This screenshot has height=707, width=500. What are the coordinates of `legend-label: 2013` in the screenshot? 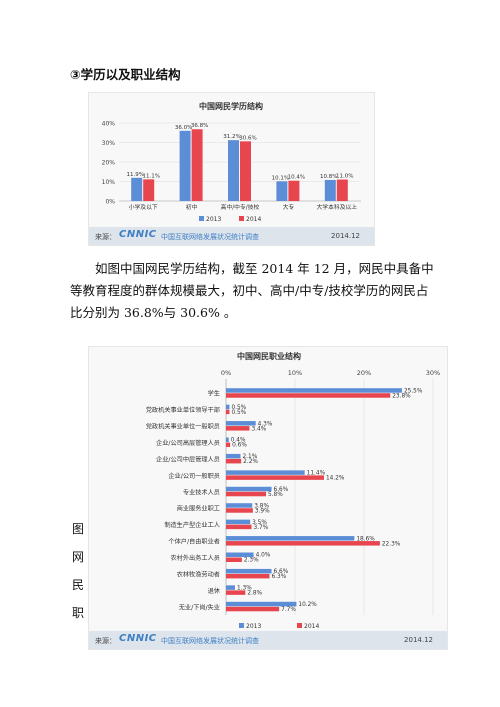 It's located at (253, 626).